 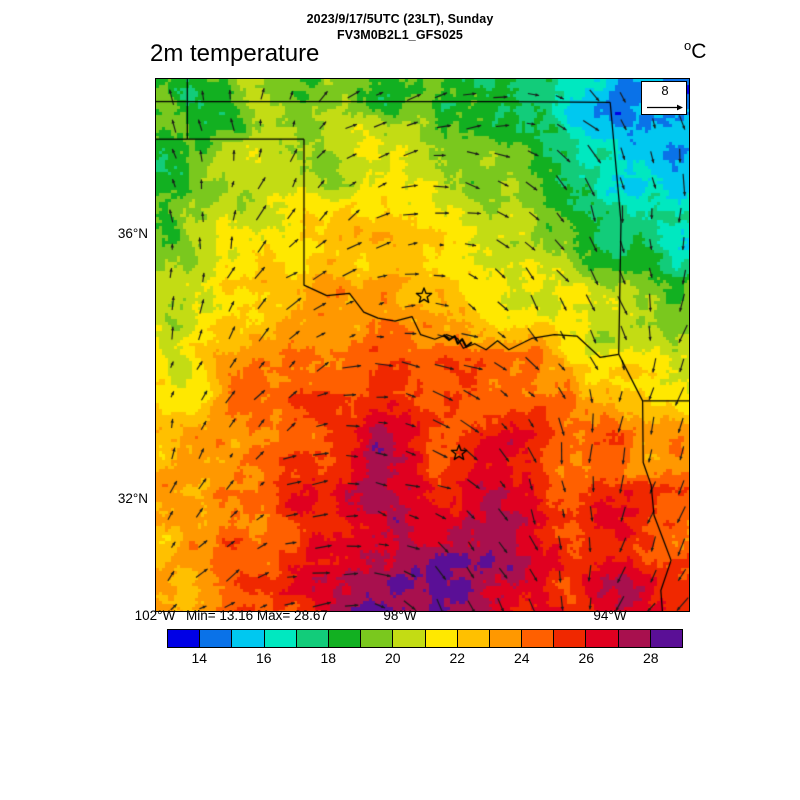 I want to click on wind-scale-value: 8, so click(x=665, y=90).